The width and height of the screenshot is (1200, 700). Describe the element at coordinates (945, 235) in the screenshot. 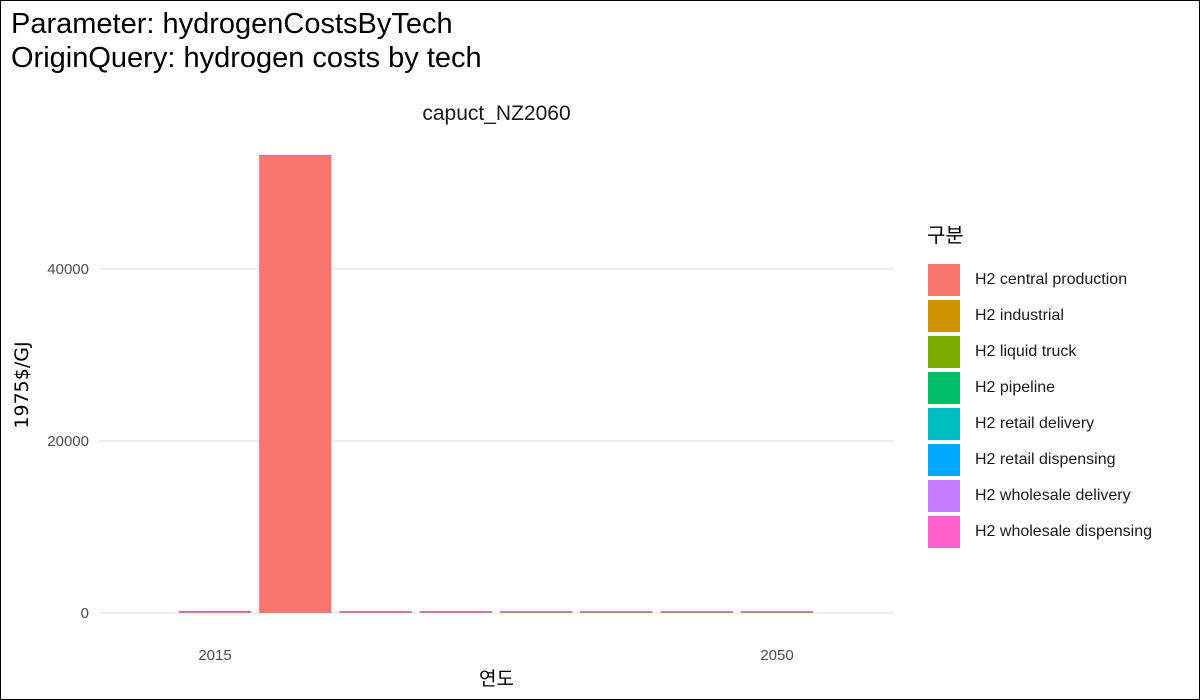

I see `legend-title: 구분` at that location.